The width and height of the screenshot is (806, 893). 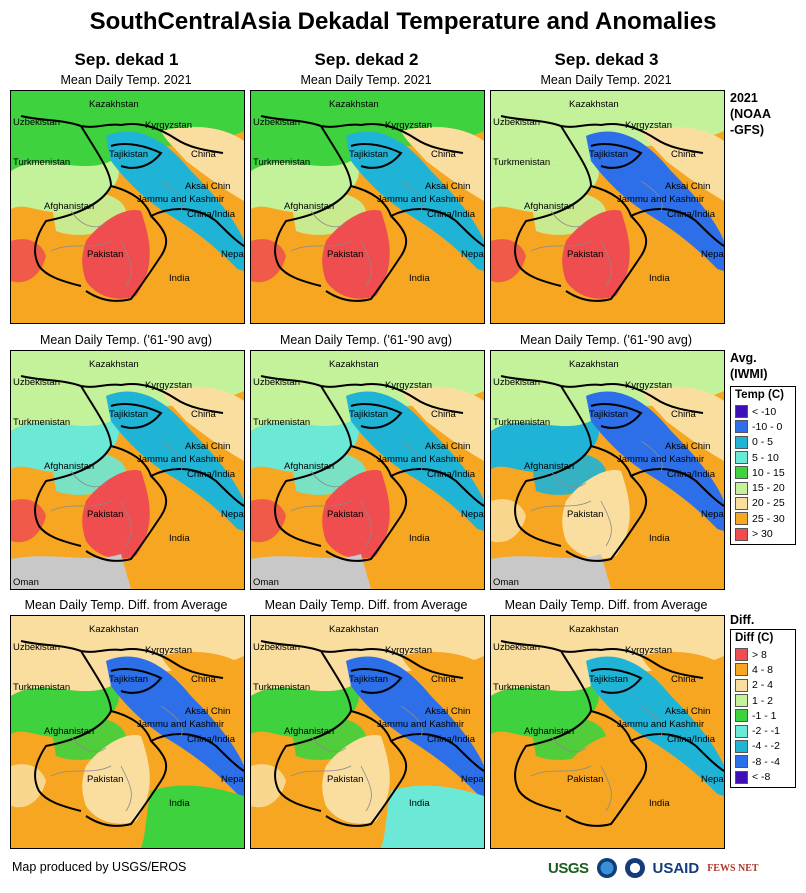 What do you see at coordinates (366, 605) in the screenshot?
I see `subtitle-r3-c2: Mean Daily Temp. Diff. from Average` at bounding box center [366, 605].